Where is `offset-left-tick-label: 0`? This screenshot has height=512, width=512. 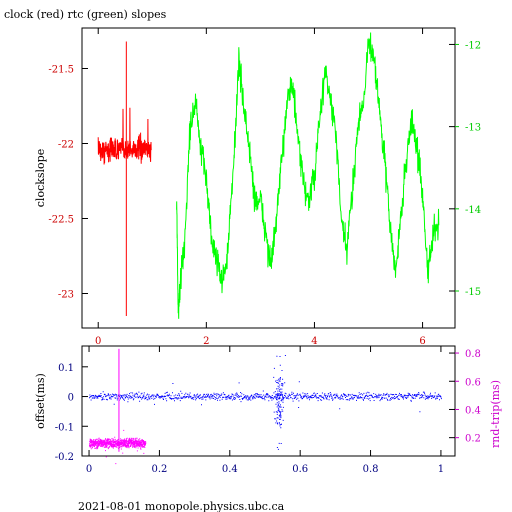
offset-left-tick-label: 0 is located at coordinates (71, 398).